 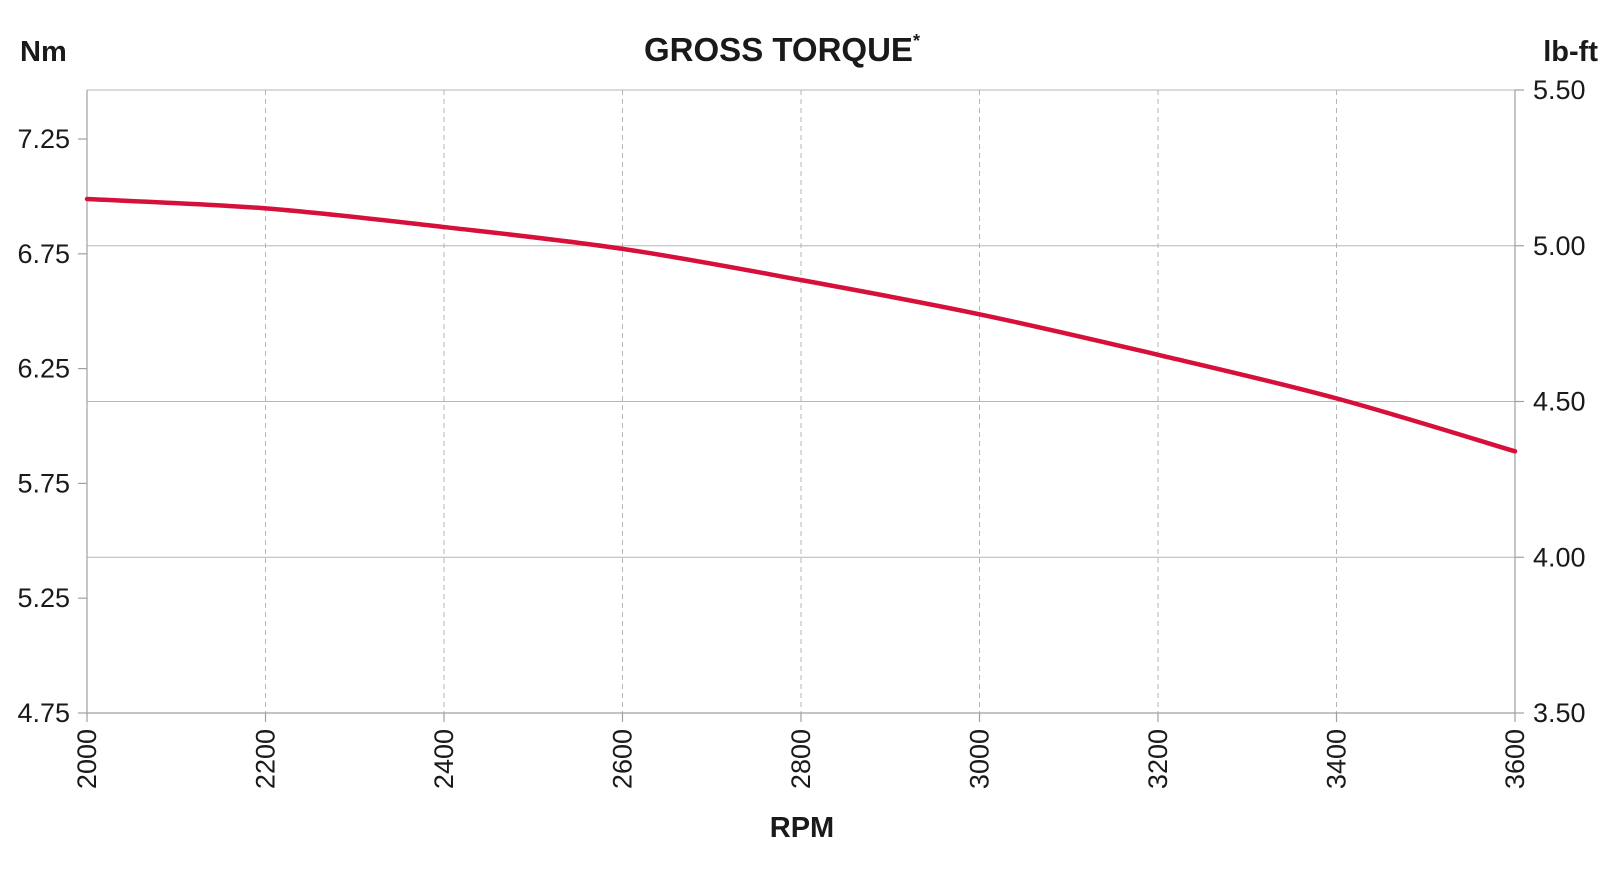 I want to click on x-tick-label: 2200, so click(x=266, y=759).